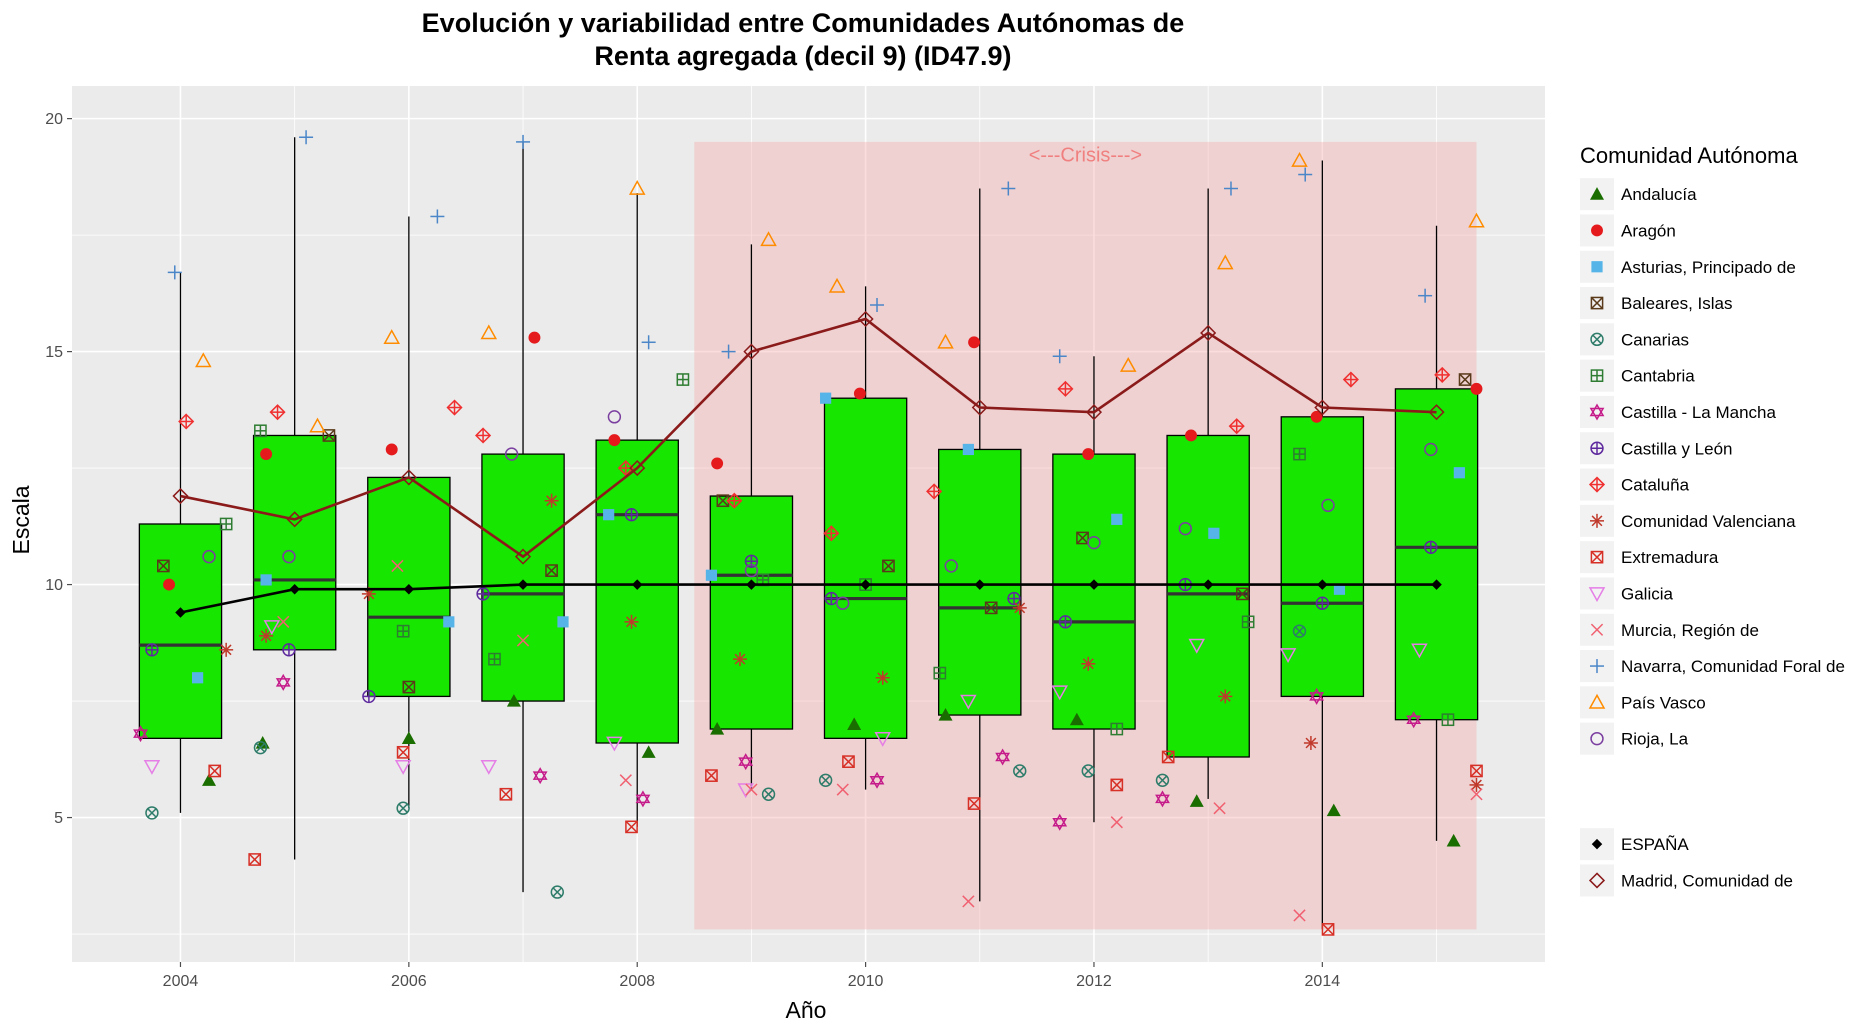  Describe the element at coordinates (1436, 533) in the screenshot. I see `box-2015` at that location.